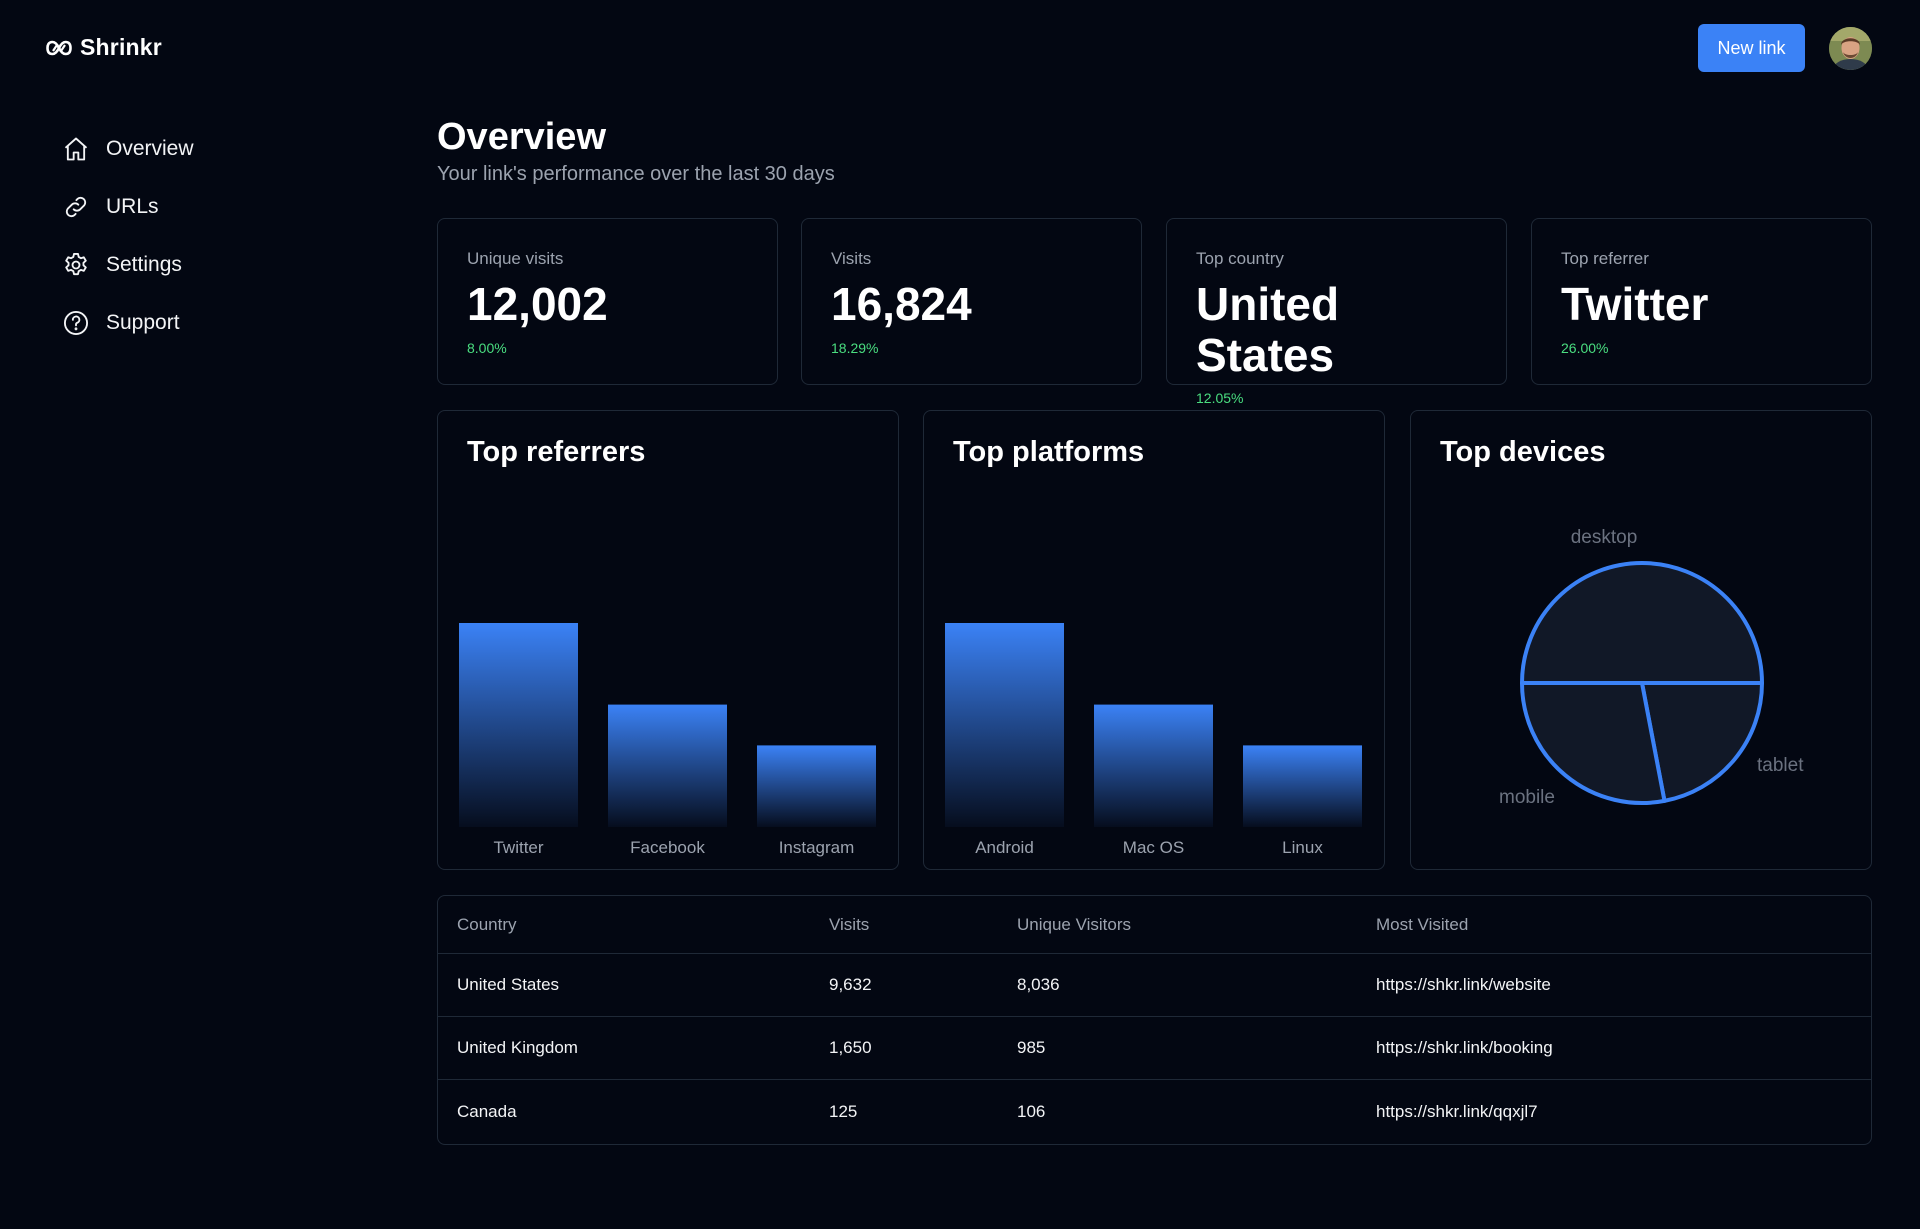 This screenshot has width=1920, height=1229. Describe the element at coordinates (556, 452) in the screenshot. I see `chart-title: Top referrers` at that location.